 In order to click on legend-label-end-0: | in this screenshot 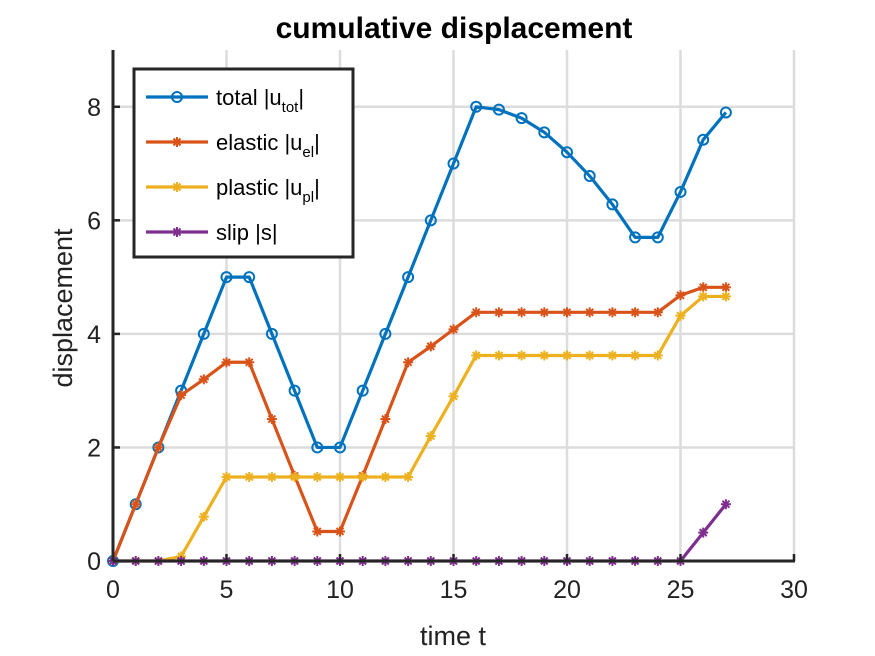, I will do `click(301, 97)`.